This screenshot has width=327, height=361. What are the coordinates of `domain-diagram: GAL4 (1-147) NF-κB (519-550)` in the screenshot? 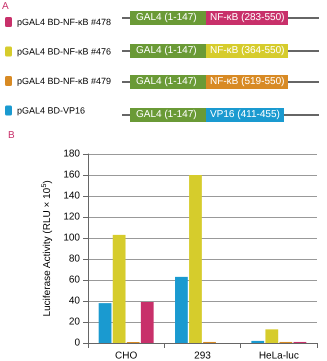 It's located at (220, 82).